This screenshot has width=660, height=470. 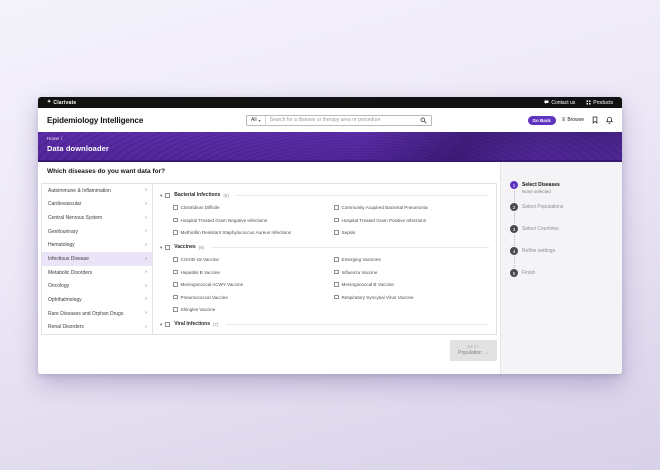 What do you see at coordinates (367, 284) in the screenshot?
I see `disease-label: Meningococcal B Vaccine` at bounding box center [367, 284].